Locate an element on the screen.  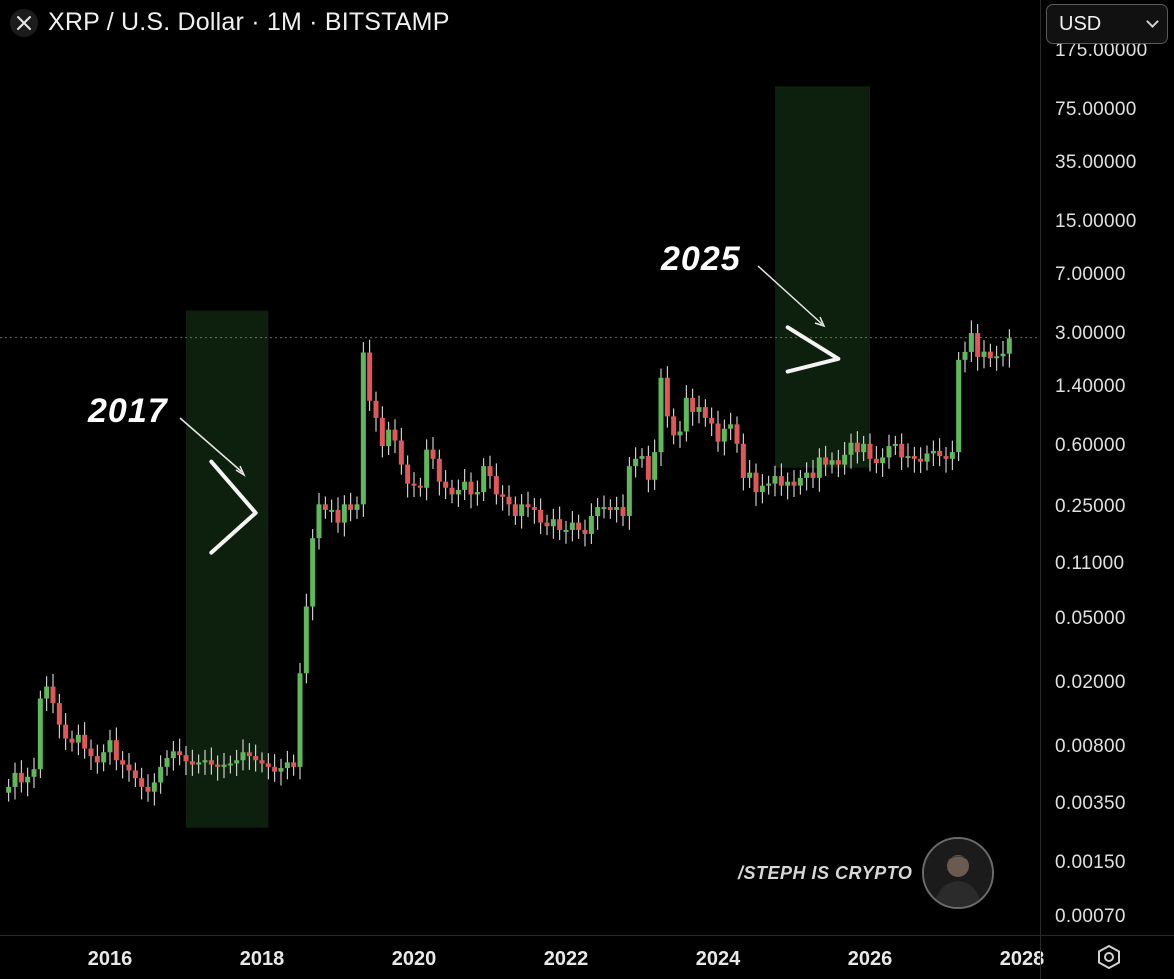
settings-hexagon-icon is located at coordinates (1109, 957).